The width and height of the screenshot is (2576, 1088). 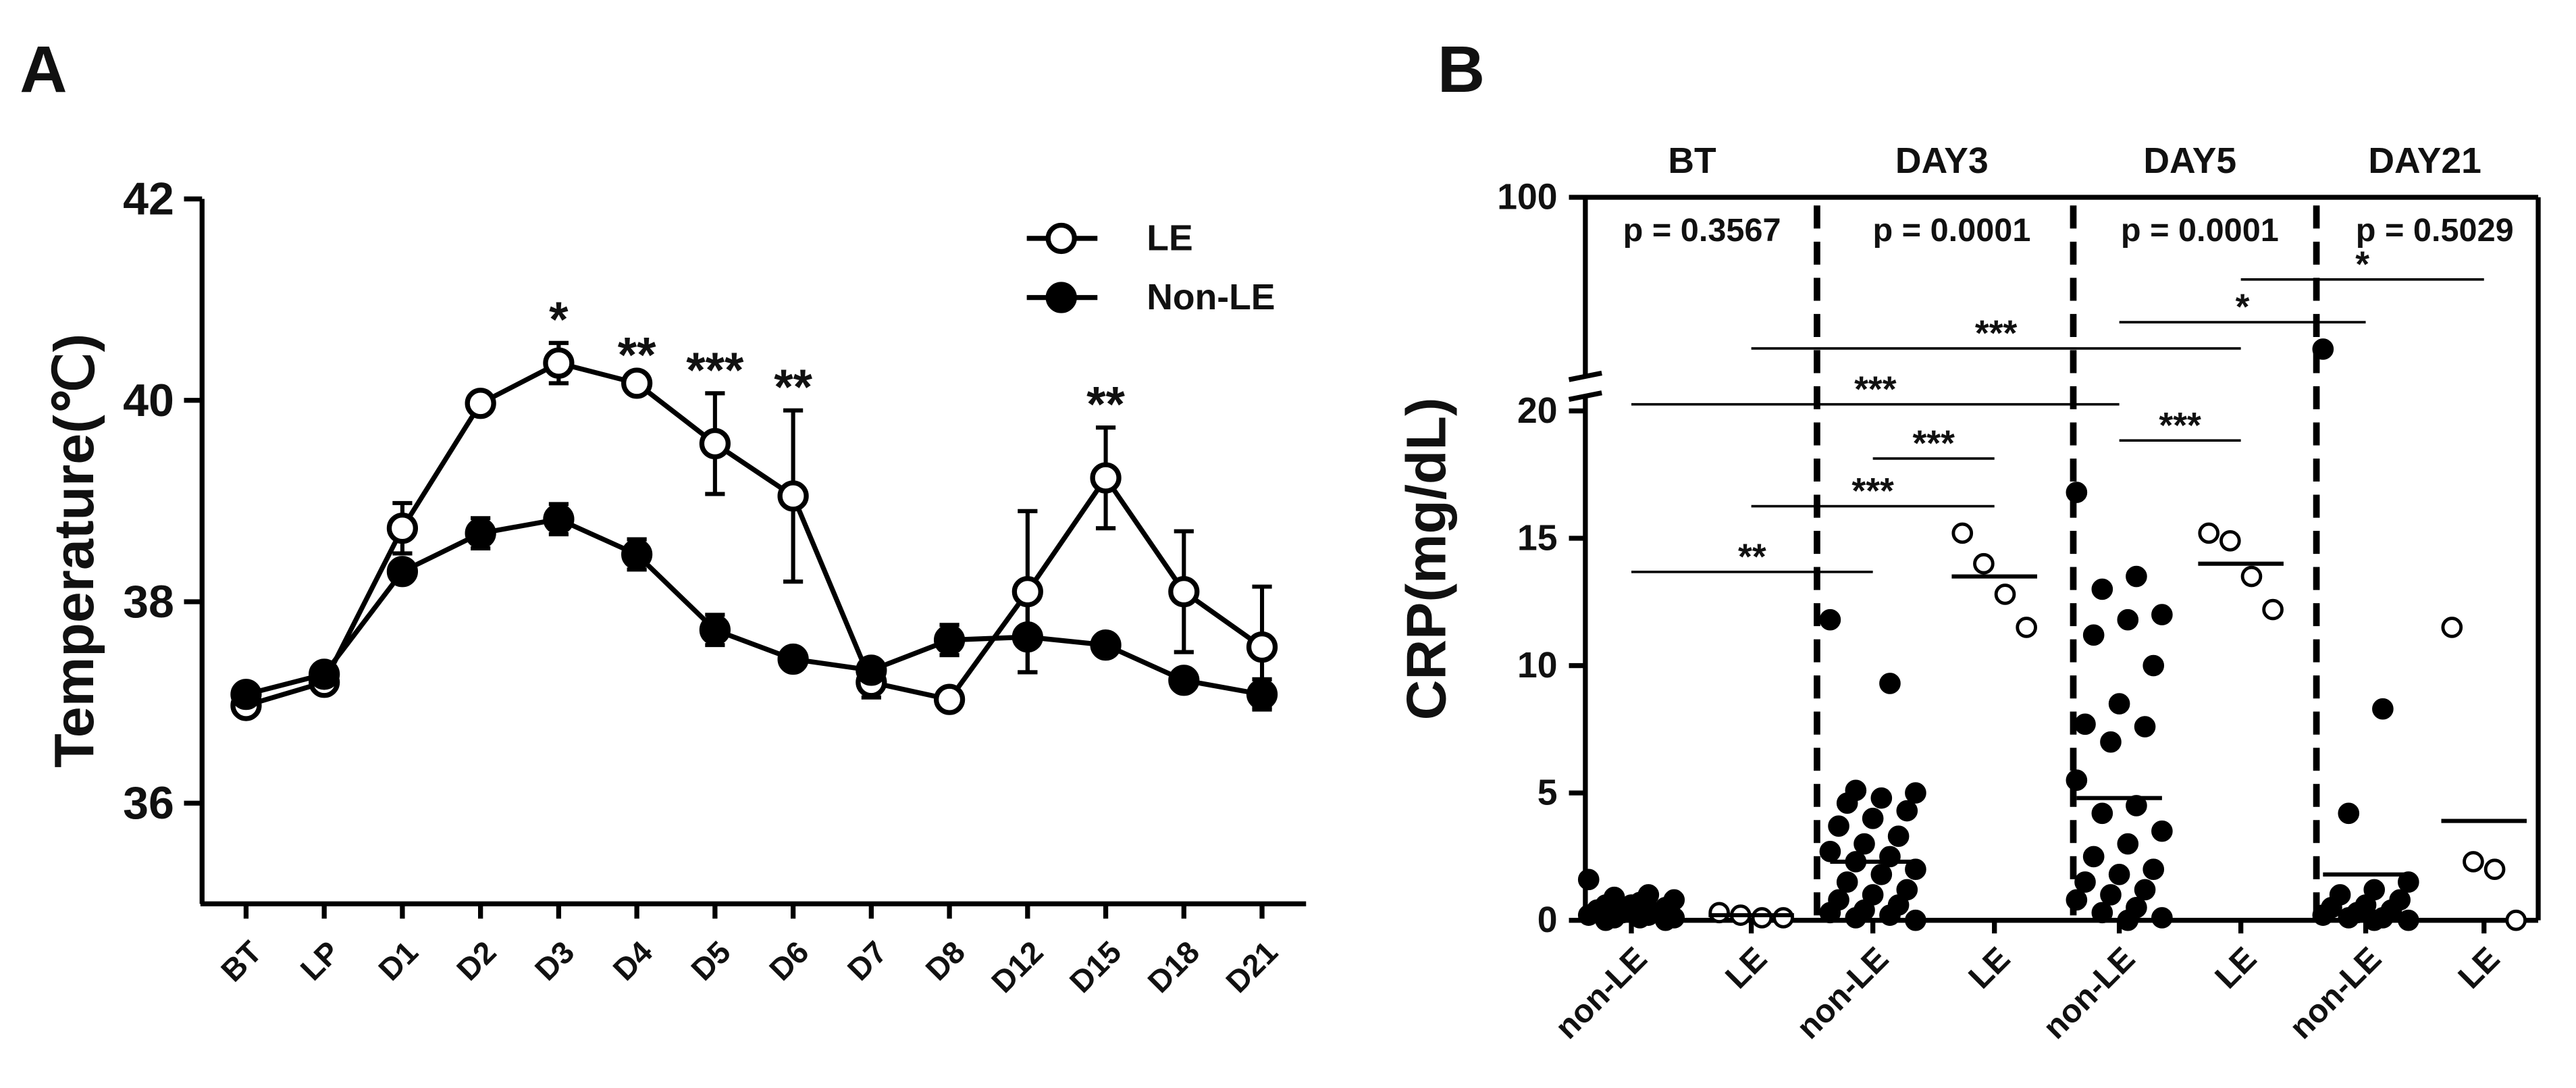 What do you see at coordinates (1527, 197) in the screenshot?
I see `y-tick-label: 100` at bounding box center [1527, 197].